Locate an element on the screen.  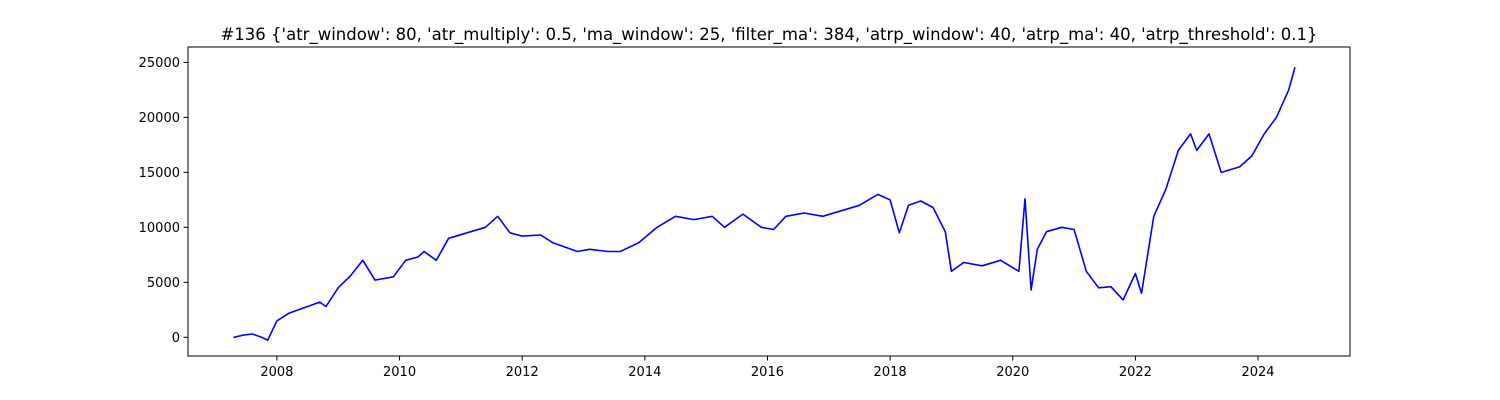
y-tick-label: 5000 is located at coordinates (163, 283).